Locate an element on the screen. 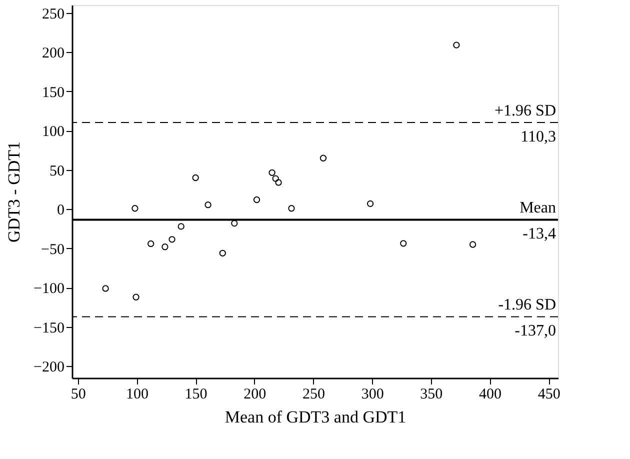  y-tick-label: 50 is located at coordinates (57, 171).